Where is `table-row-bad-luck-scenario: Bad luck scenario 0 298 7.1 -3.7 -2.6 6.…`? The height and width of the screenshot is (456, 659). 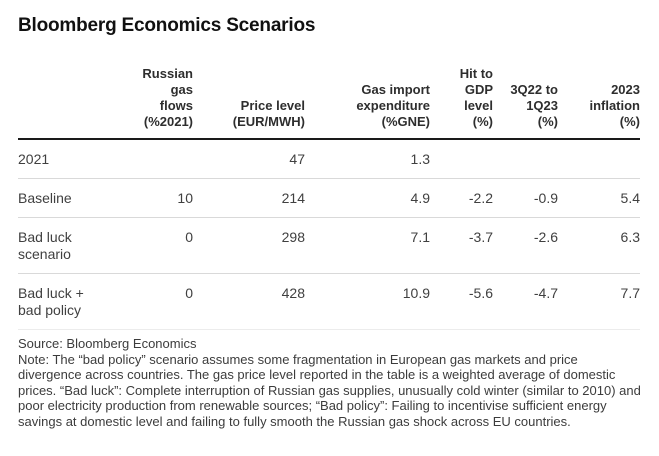 table-row-bad-luck-scenario: Bad luck scenario 0 298 7.1 -3.7 -2.6 6.… is located at coordinates (329, 246).